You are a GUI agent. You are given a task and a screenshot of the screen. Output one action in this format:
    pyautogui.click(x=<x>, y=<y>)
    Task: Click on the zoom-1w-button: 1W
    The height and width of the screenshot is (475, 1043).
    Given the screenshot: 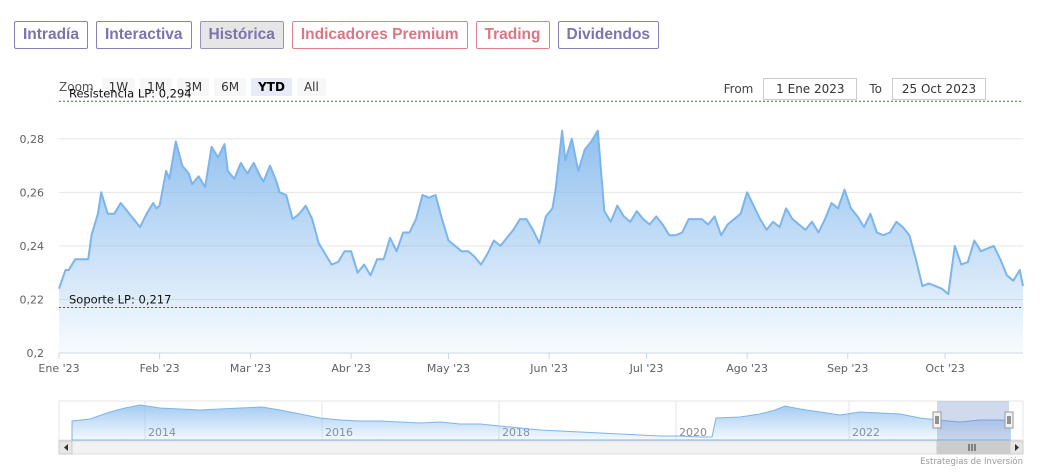 What is the action you would take?
    pyautogui.click(x=118, y=87)
    